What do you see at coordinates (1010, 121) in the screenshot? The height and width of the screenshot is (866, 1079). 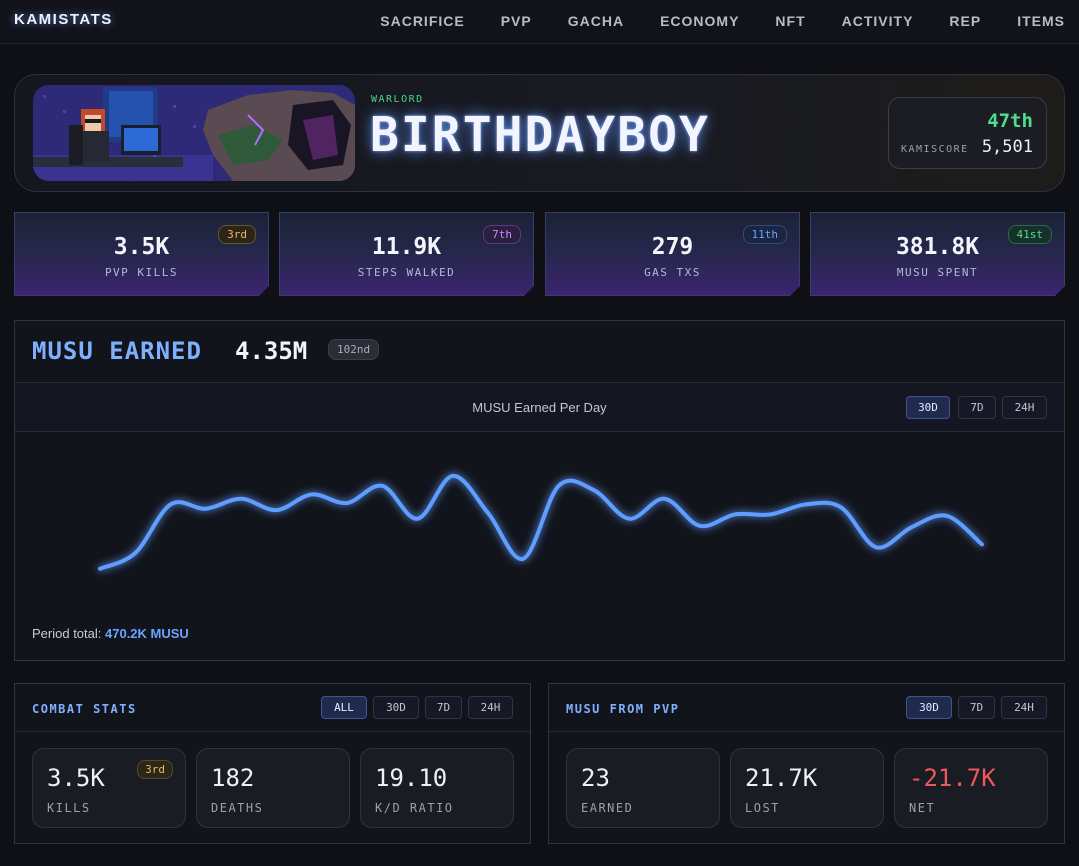 I see `kamiscore-rank: 47th` at bounding box center [1010, 121].